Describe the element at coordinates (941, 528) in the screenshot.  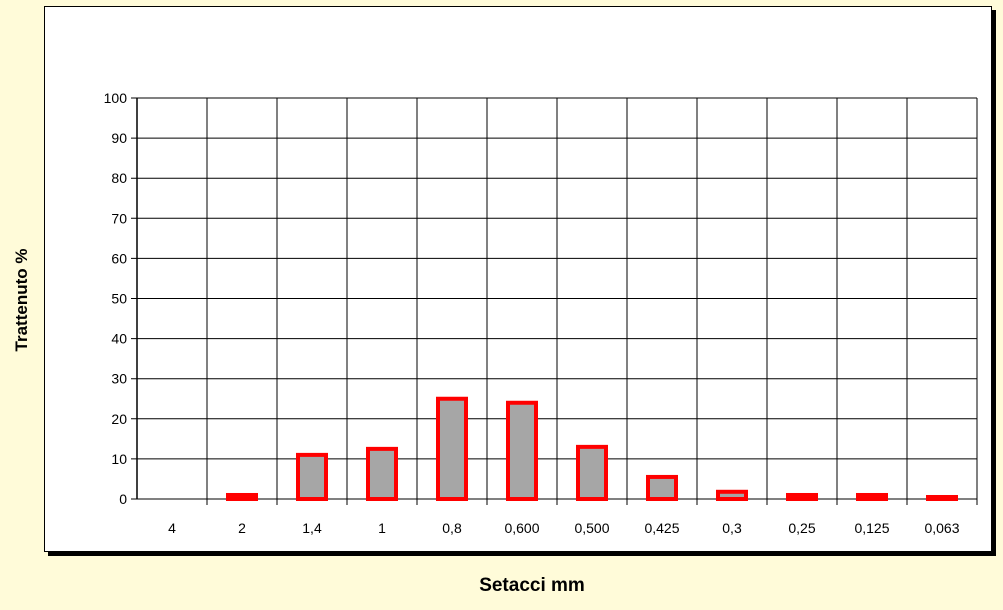
I see `x-tick-label: 0,063` at that location.